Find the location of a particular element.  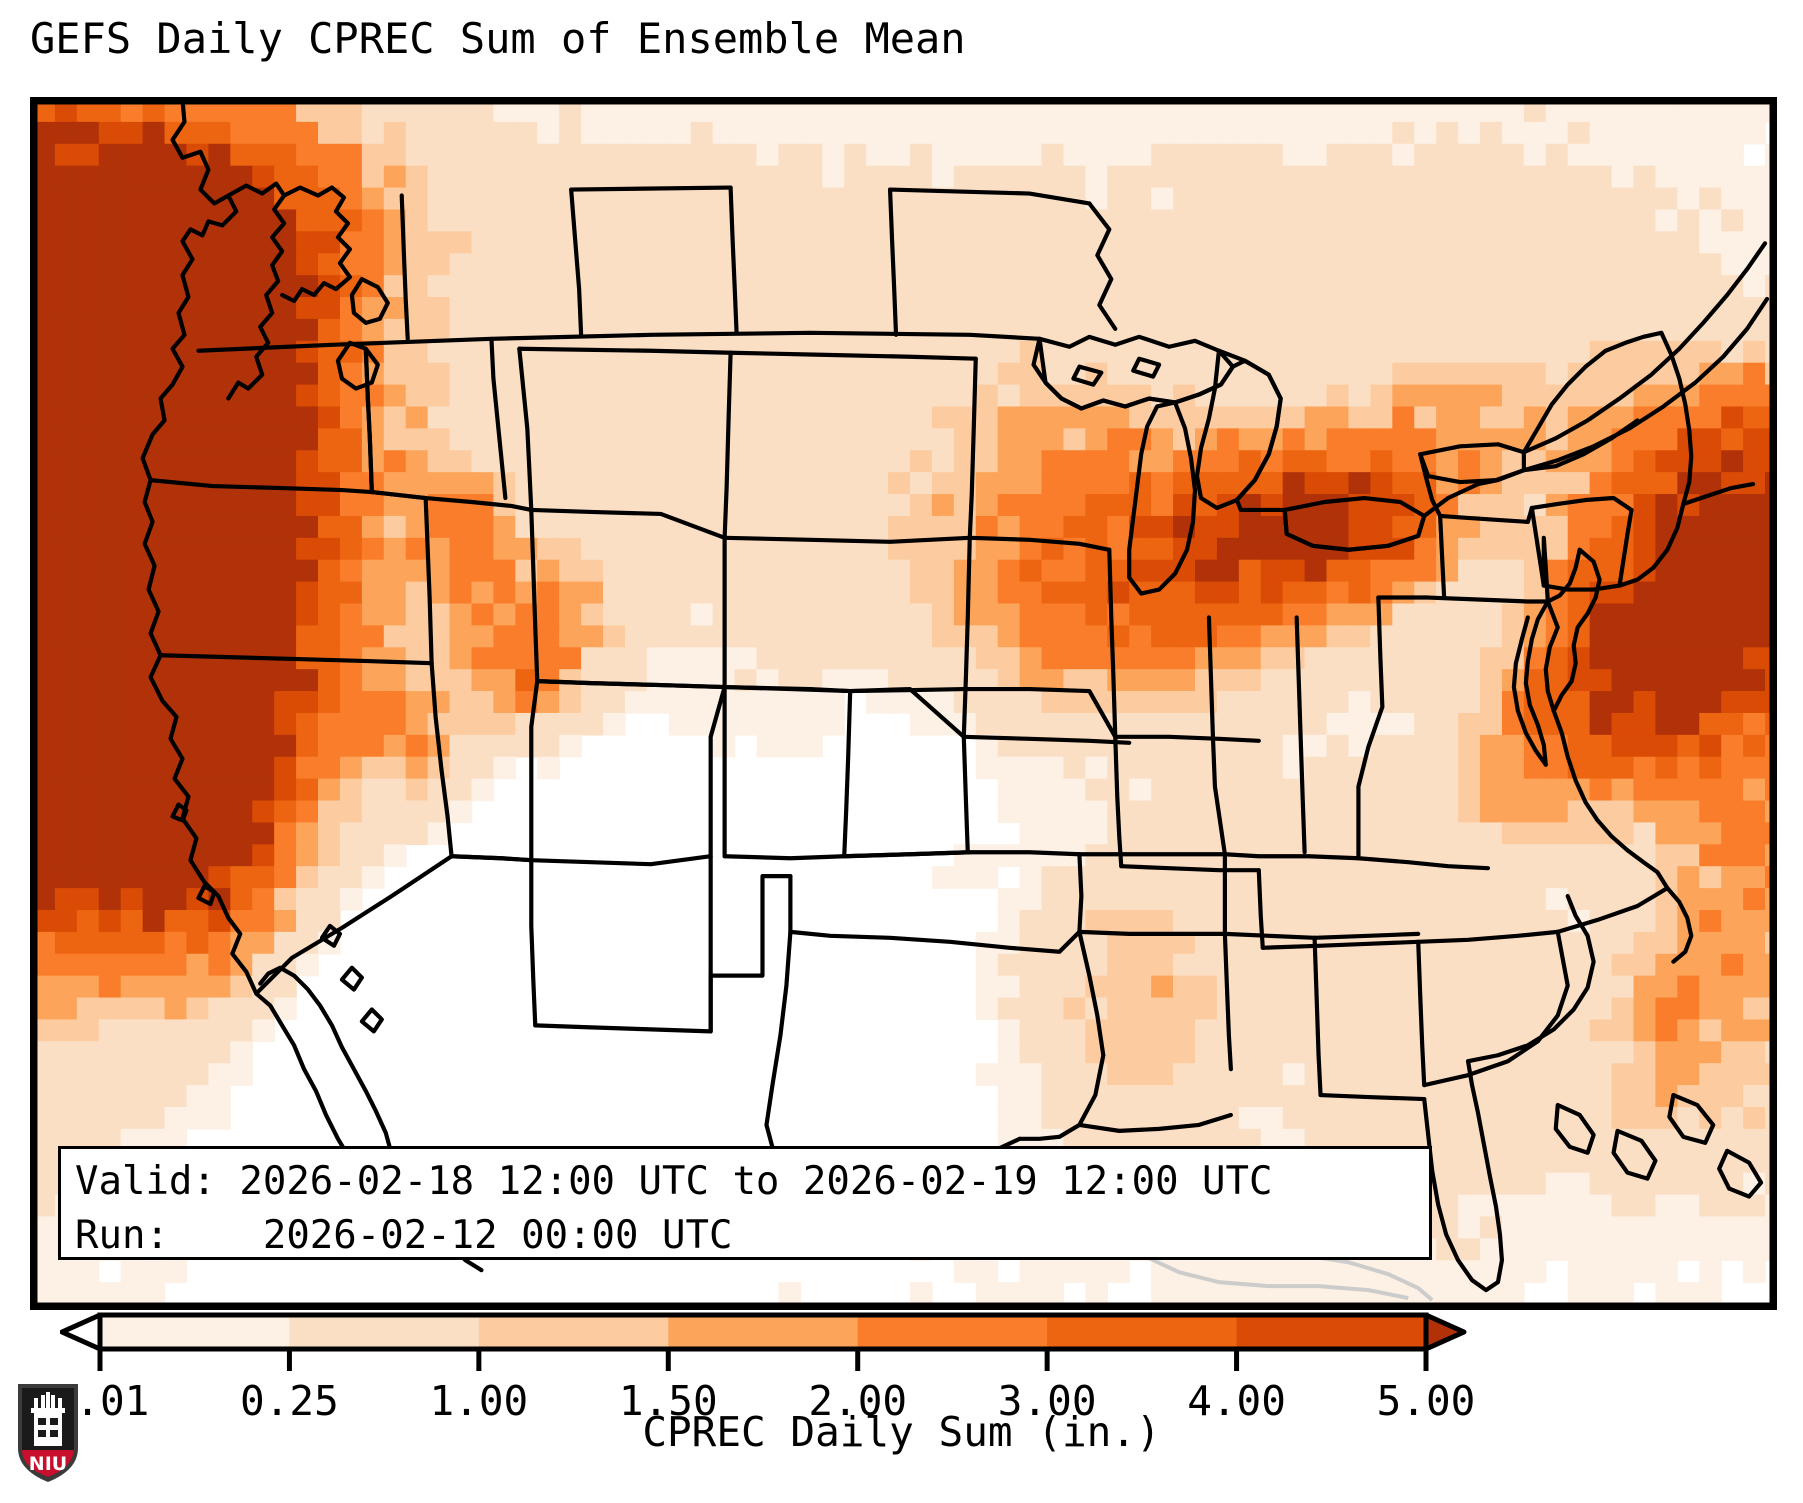

colorbar-tick-label: 1.00 is located at coordinates (478, 1401).